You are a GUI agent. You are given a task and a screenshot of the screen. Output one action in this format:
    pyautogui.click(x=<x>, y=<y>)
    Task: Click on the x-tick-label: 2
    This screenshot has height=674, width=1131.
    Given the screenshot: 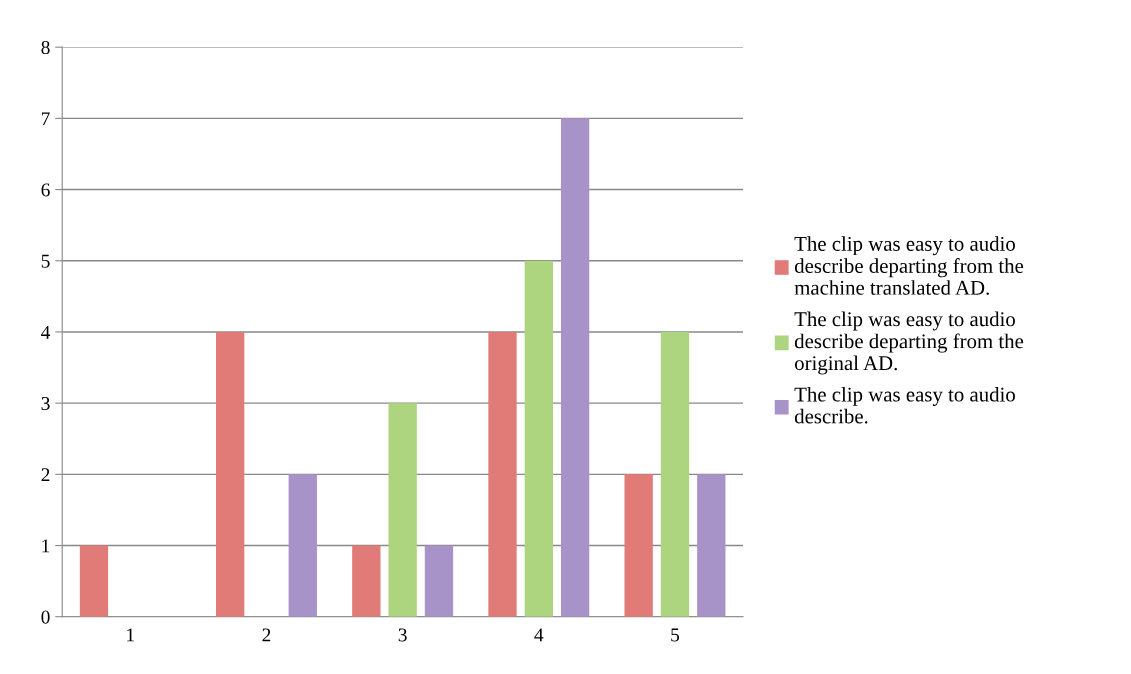 What is the action you would take?
    pyautogui.click(x=266, y=635)
    